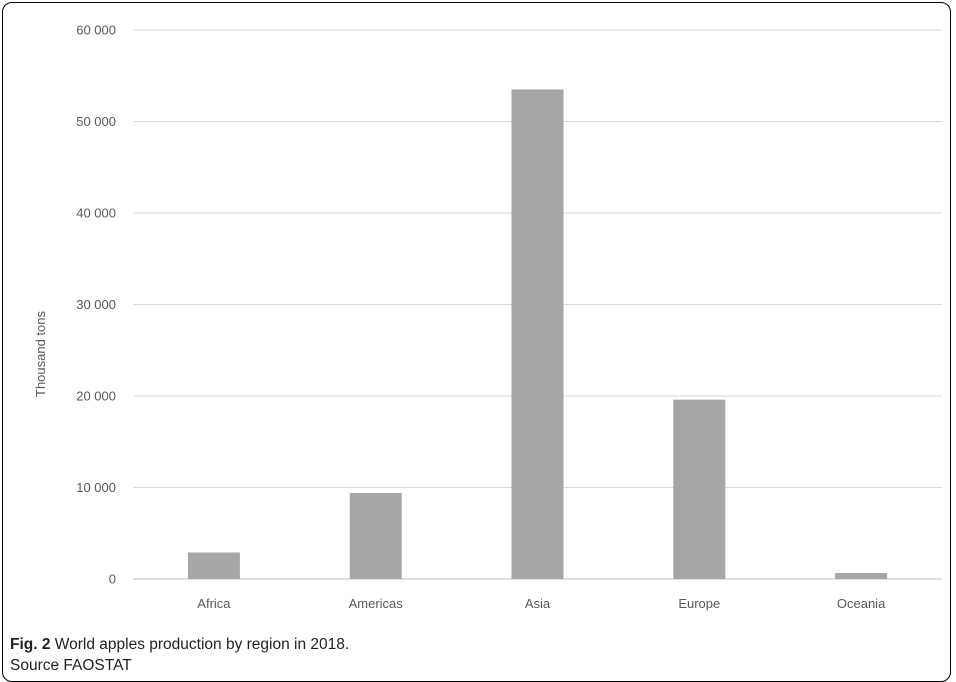  I want to click on x-axis-ticks: Africa Americas Asia Europe Oceania, so click(541, 603).